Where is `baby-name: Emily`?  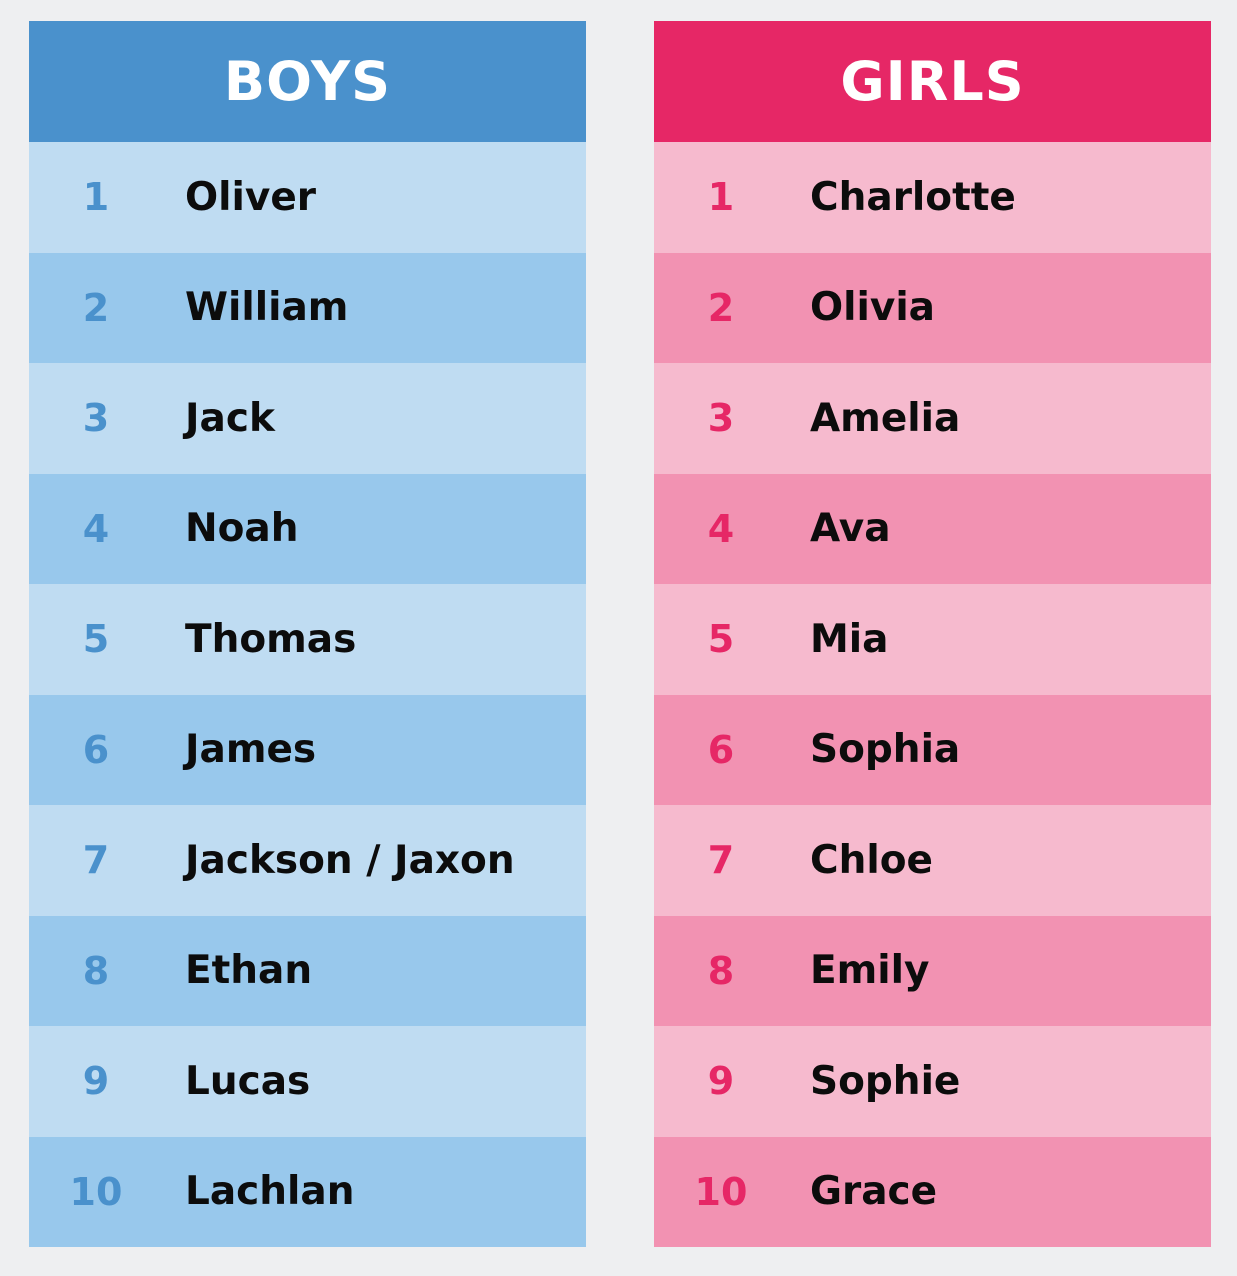
baby-name: Emily is located at coordinates (870, 971).